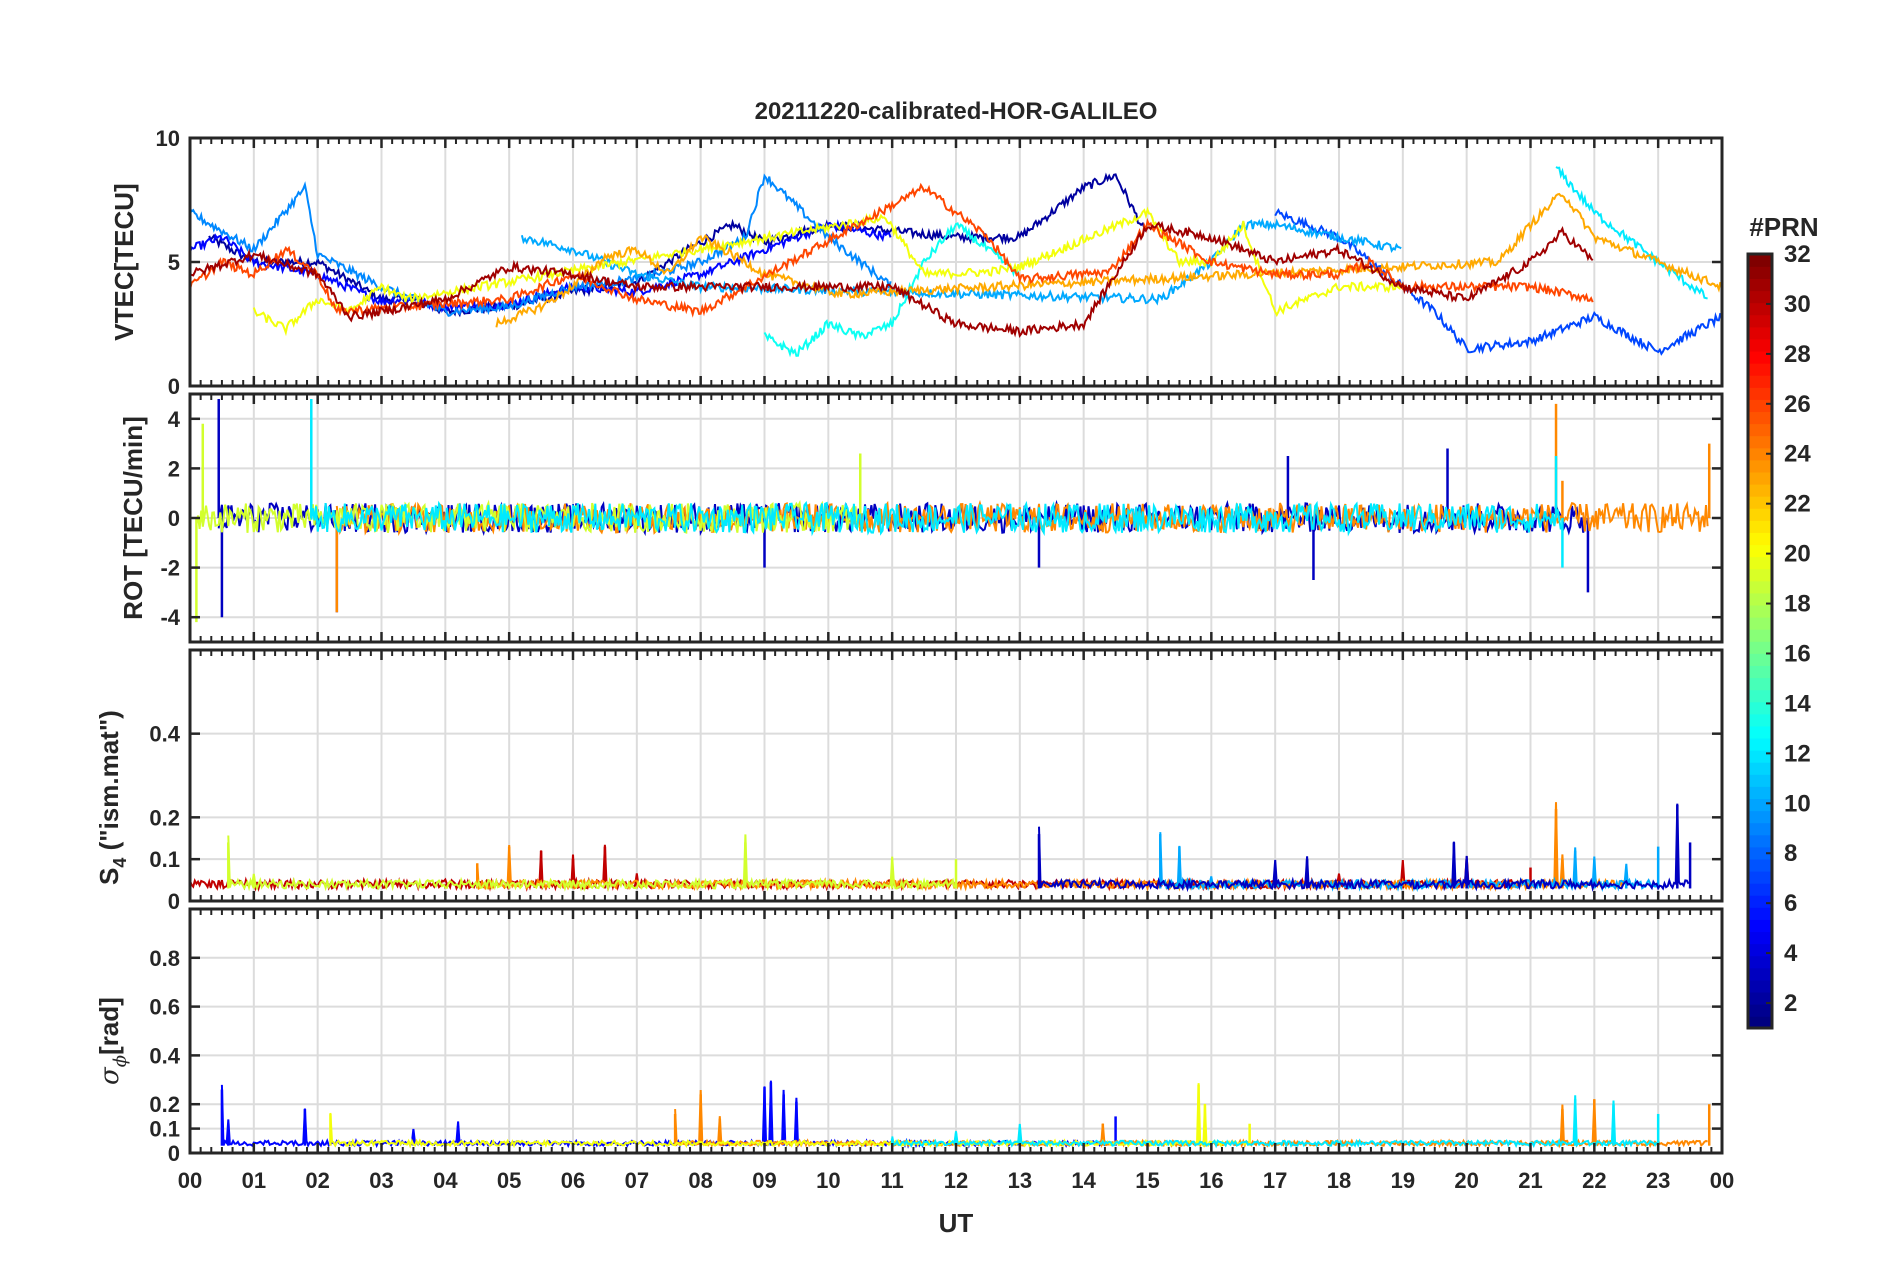 The image size is (1902, 1272). What do you see at coordinates (764, 1180) in the screenshot?
I see `x-tick-label: 09` at bounding box center [764, 1180].